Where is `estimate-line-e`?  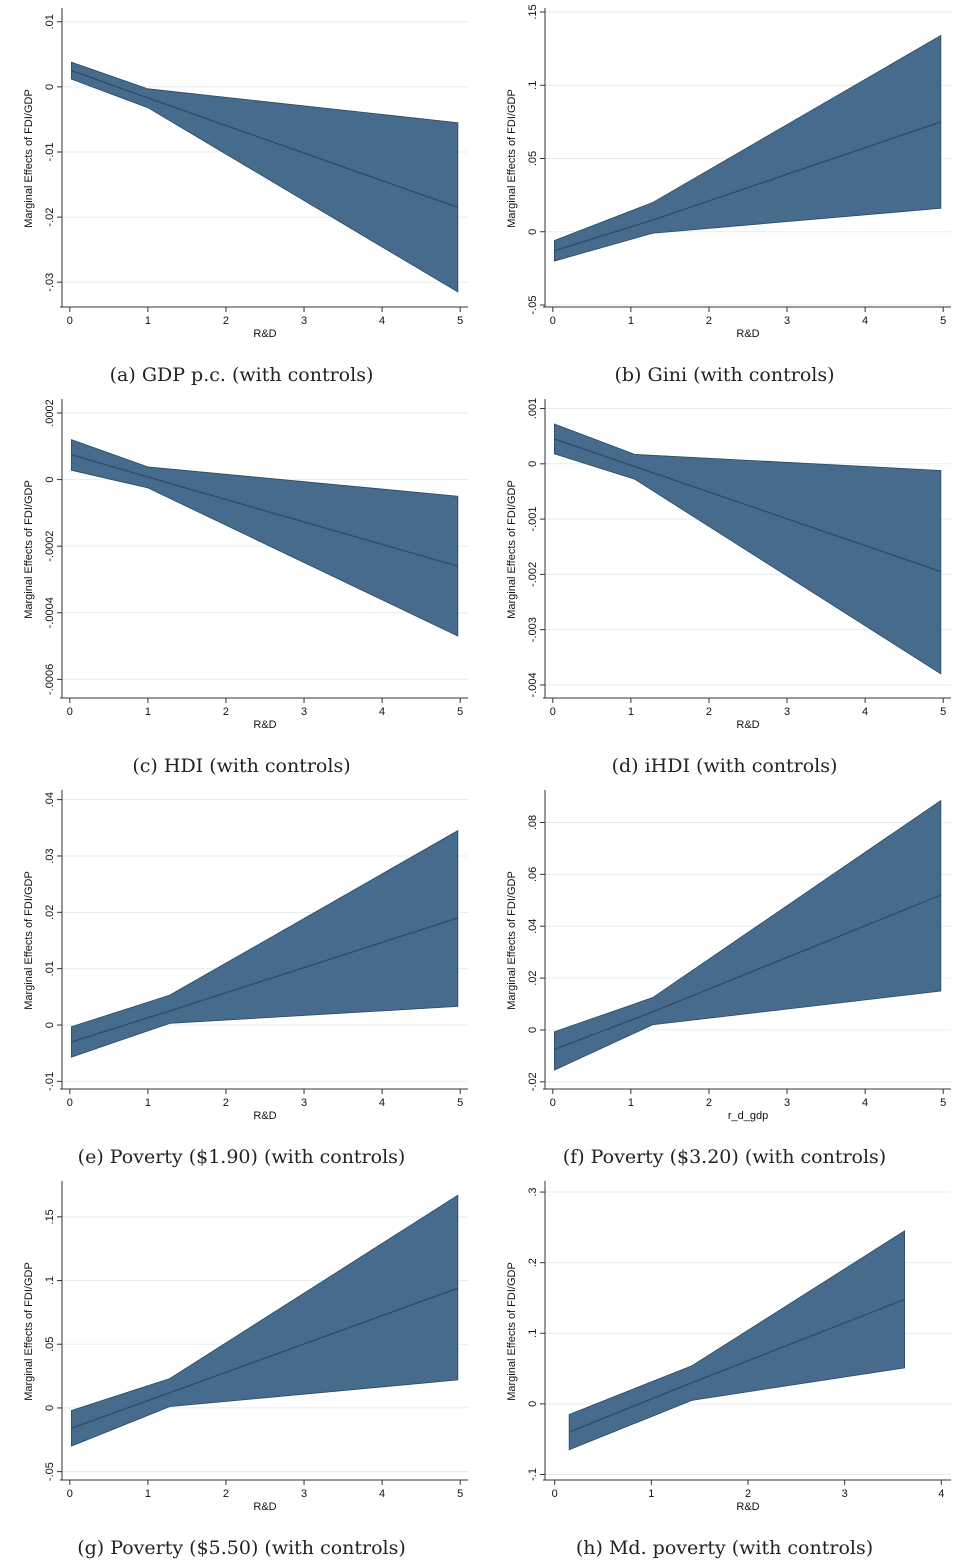
estimate-line-e is located at coordinates (265, 980).